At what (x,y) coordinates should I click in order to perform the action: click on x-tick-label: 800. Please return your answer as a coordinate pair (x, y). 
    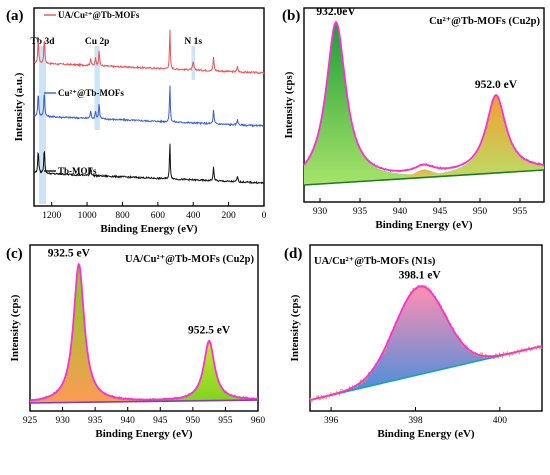
    Looking at the image, I should click on (122, 216).